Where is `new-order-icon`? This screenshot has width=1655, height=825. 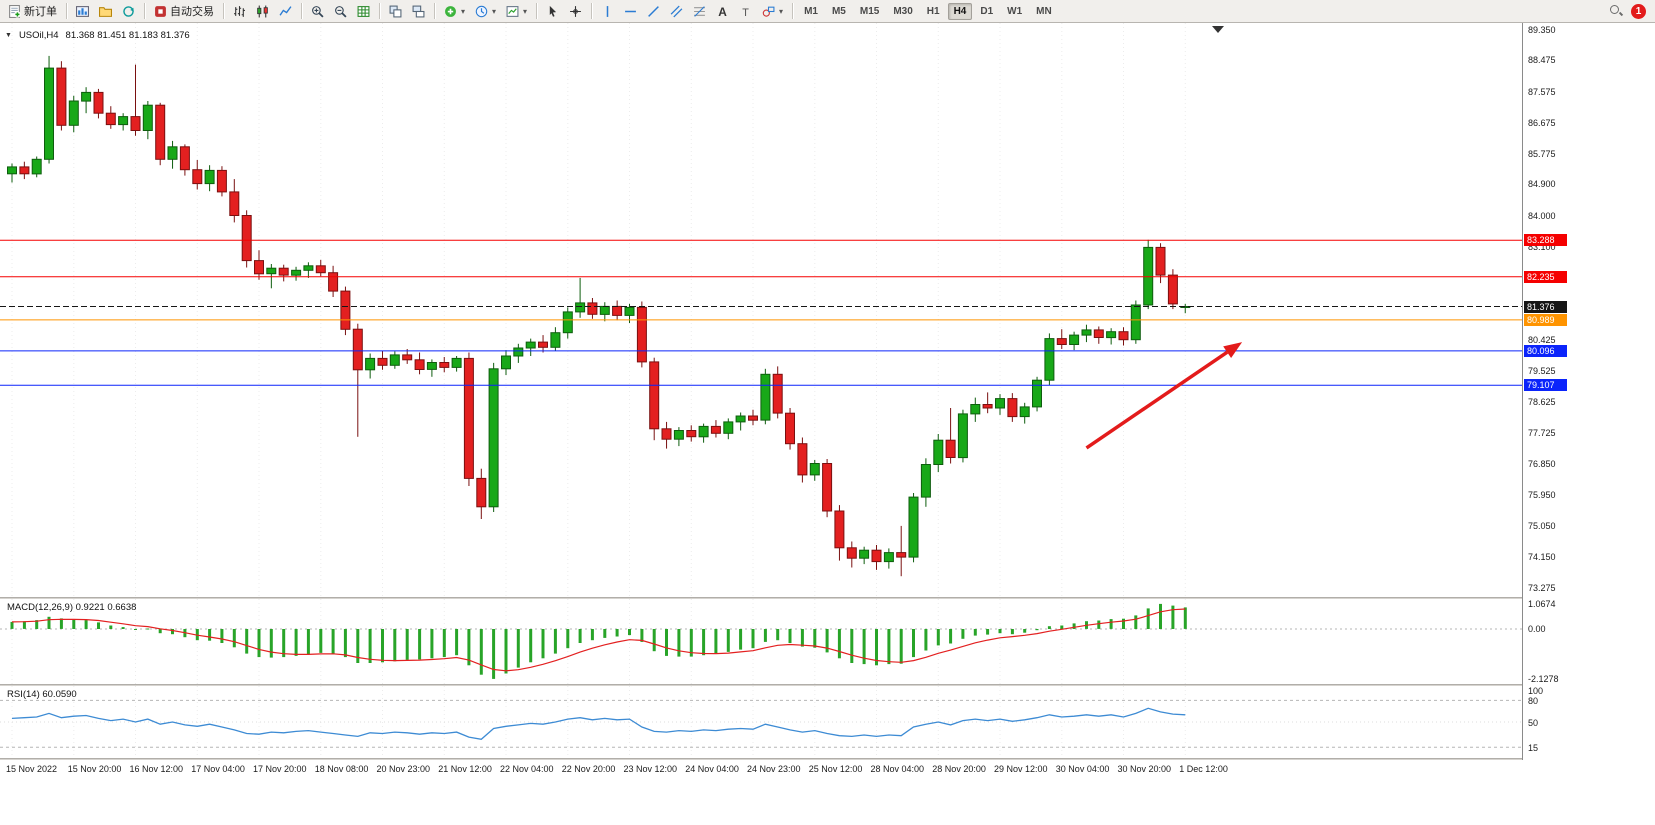 new-order-icon is located at coordinates (14, 11).